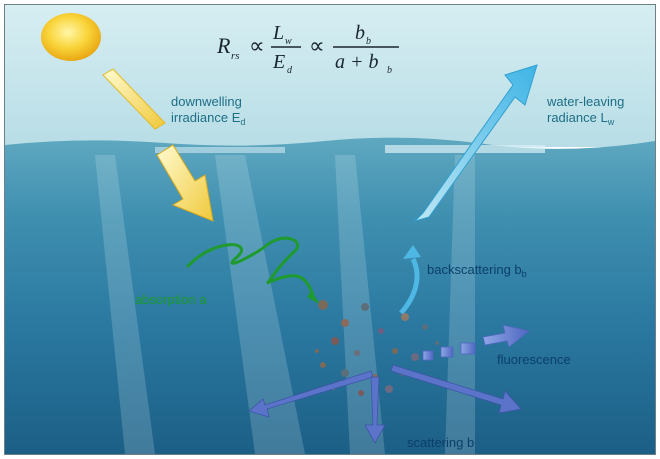 The height and width of the screenshot is (459, 660). Describe the element at coordinates (208, 118) in the screenshot. I see `downwelling-line2: irradiance Ed` at that location.